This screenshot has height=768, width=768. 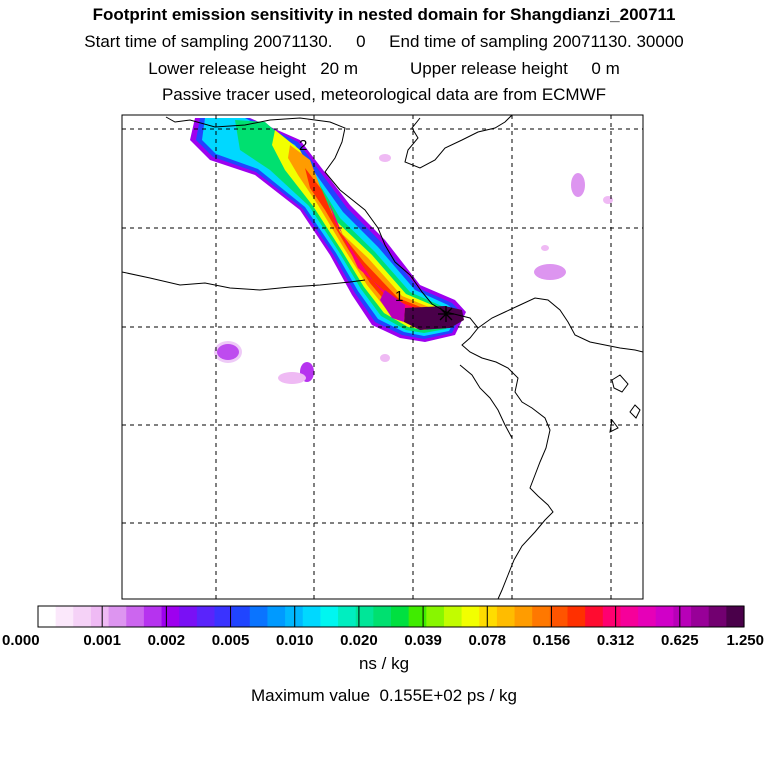 What do you see at coordinates (446, 314) in the screenshot?
I see `station-star-icon` at bounding box center [446, 314].